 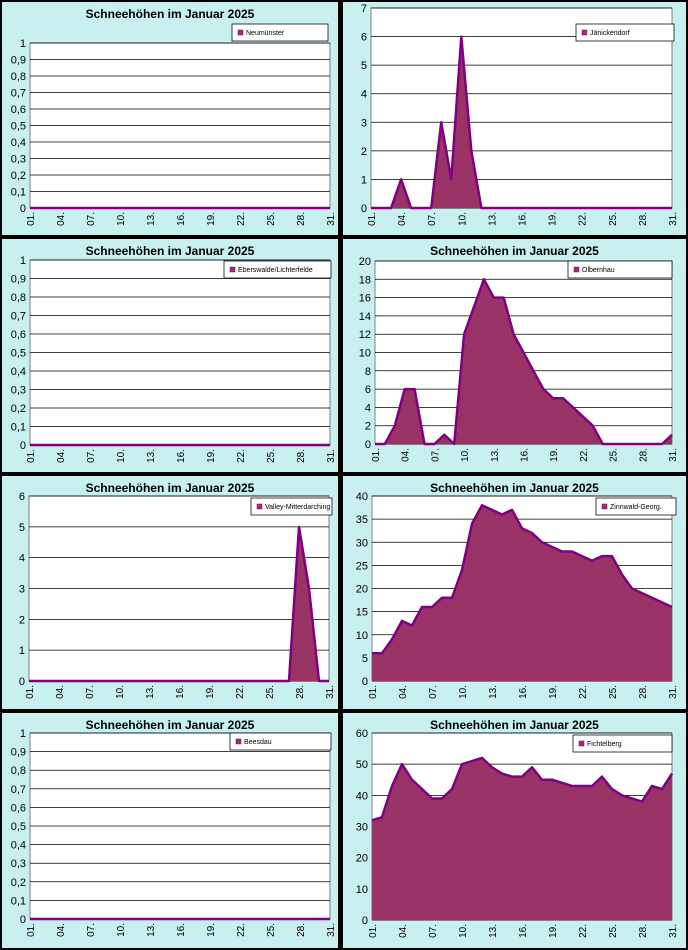 What do you see at coordinates (362, 859) in the screenshot?
I see `y-tick-label: 20` at bounding box center [362, 859].